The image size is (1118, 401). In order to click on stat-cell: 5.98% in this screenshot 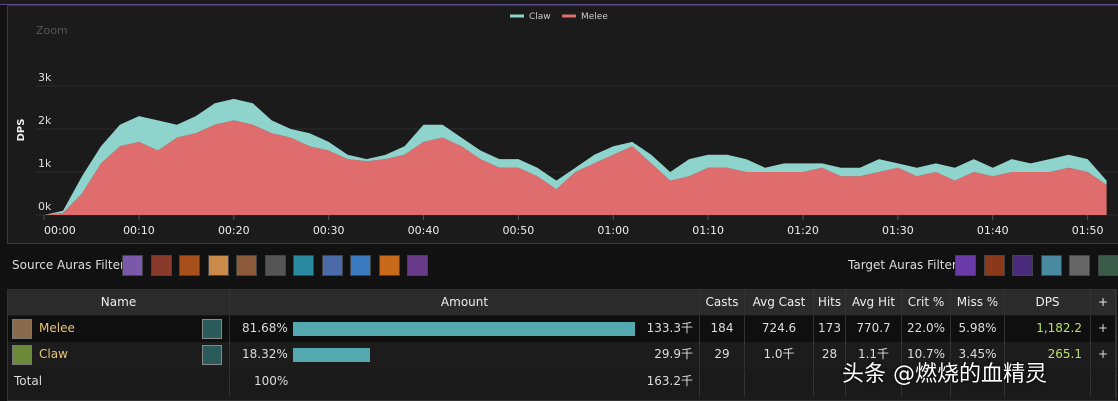, I will do `click(978, 329)`.